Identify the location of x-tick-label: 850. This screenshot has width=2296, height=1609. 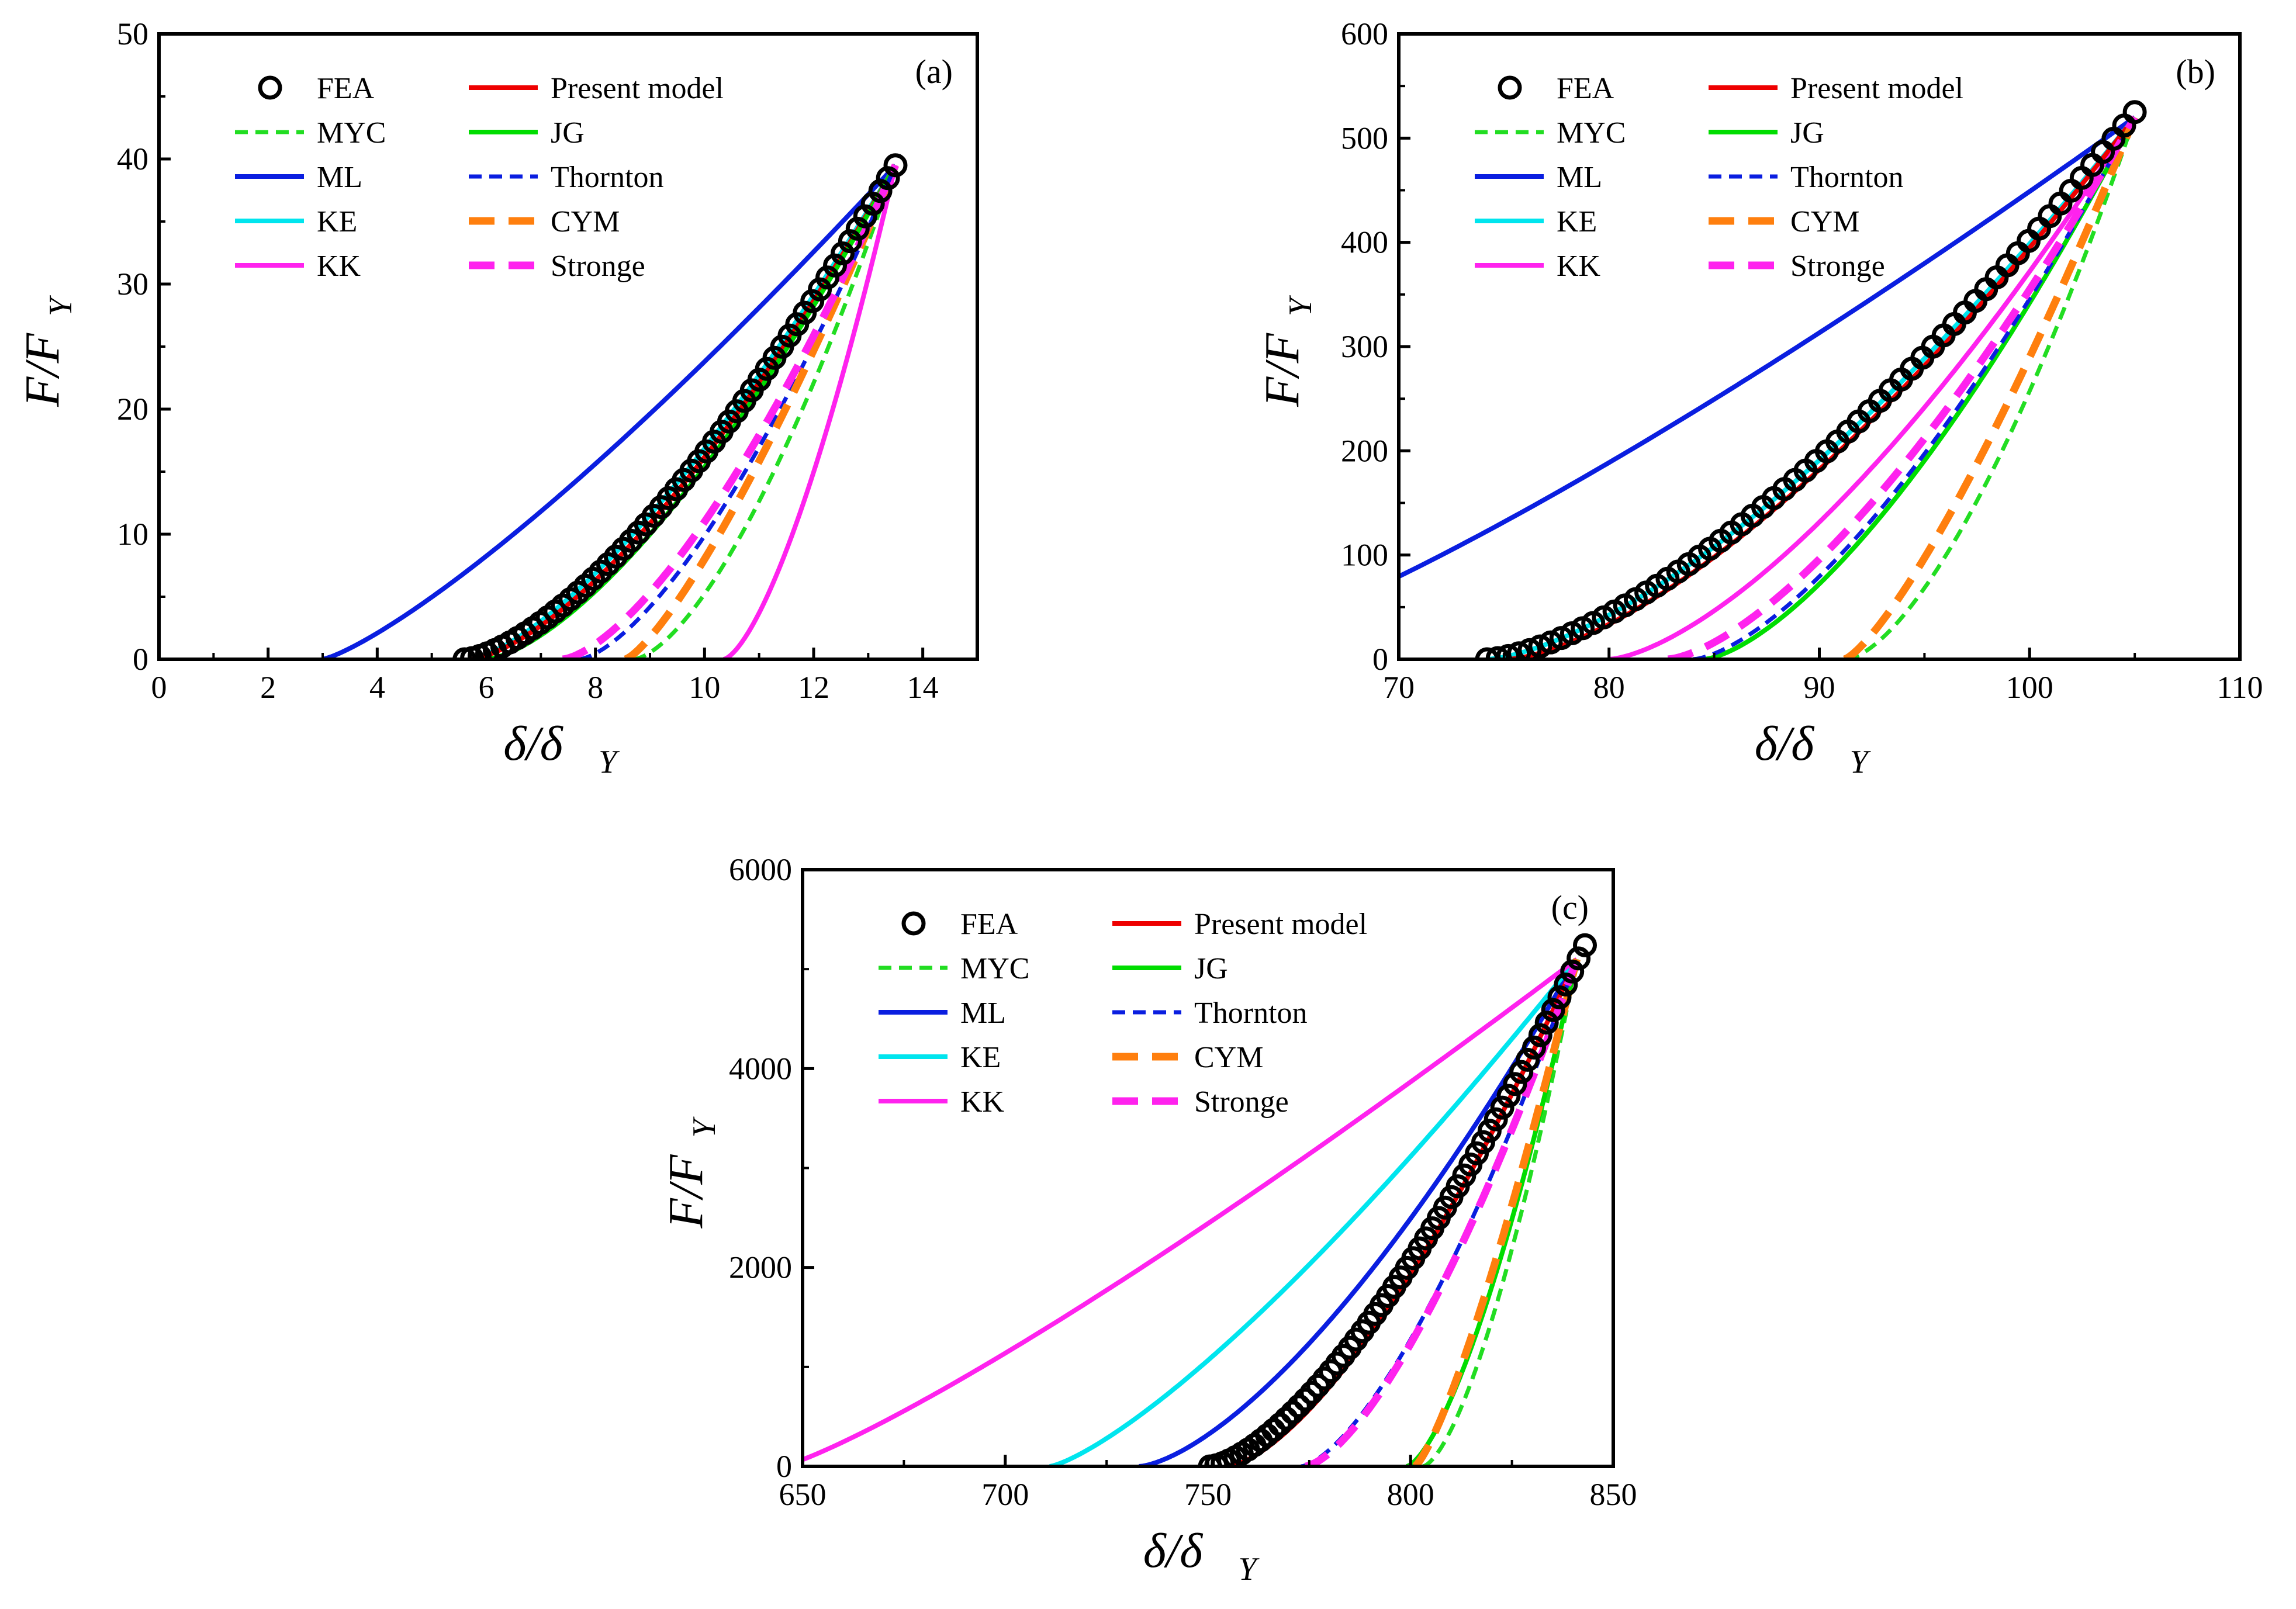
(1613, 1494).